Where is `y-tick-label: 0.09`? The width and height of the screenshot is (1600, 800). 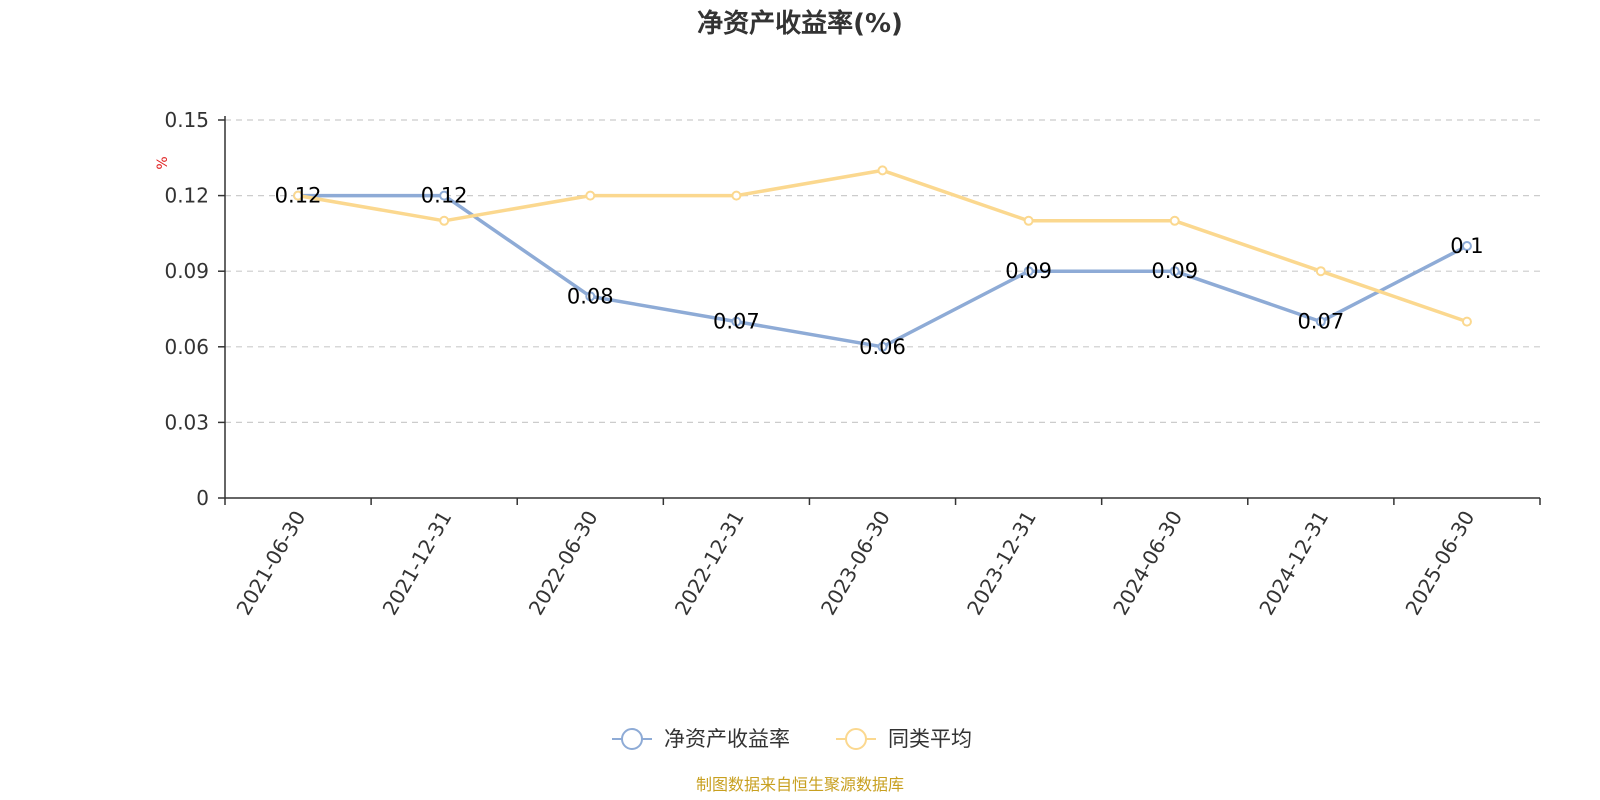
y-tick-label: 0.09 is located at coordinates (186, 271).